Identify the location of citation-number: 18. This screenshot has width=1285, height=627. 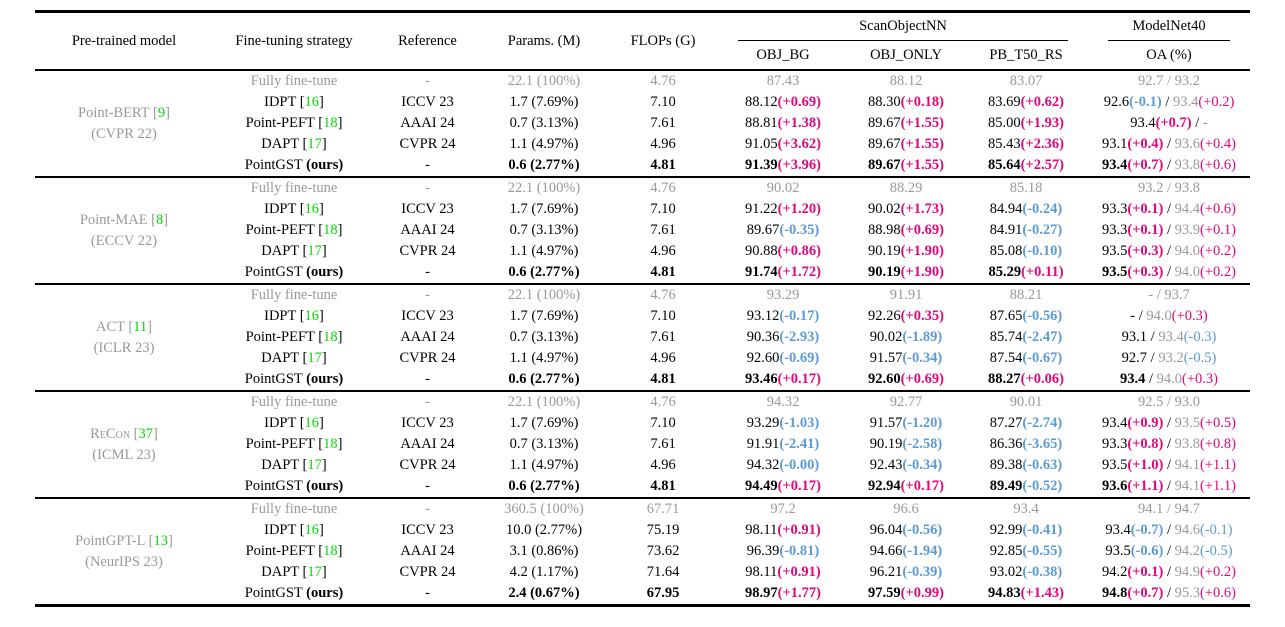
(330, 337).